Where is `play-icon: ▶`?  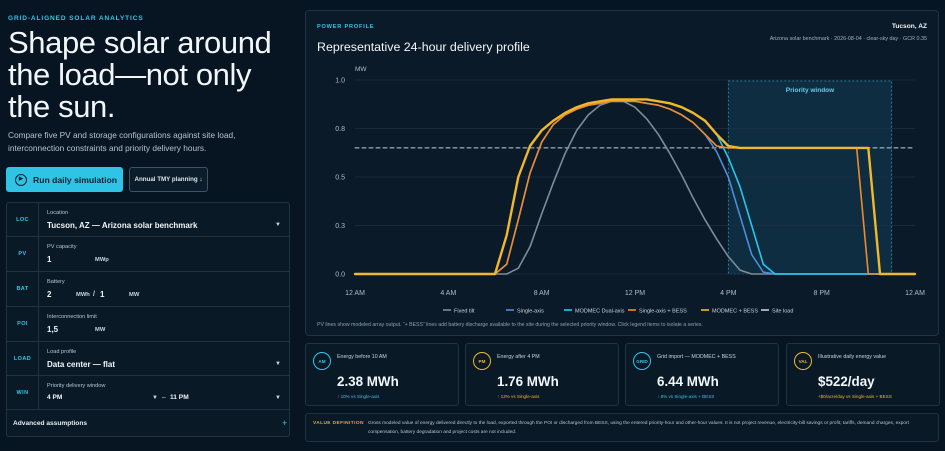
play-icon: ▶ is located at coordinates (21, 179).